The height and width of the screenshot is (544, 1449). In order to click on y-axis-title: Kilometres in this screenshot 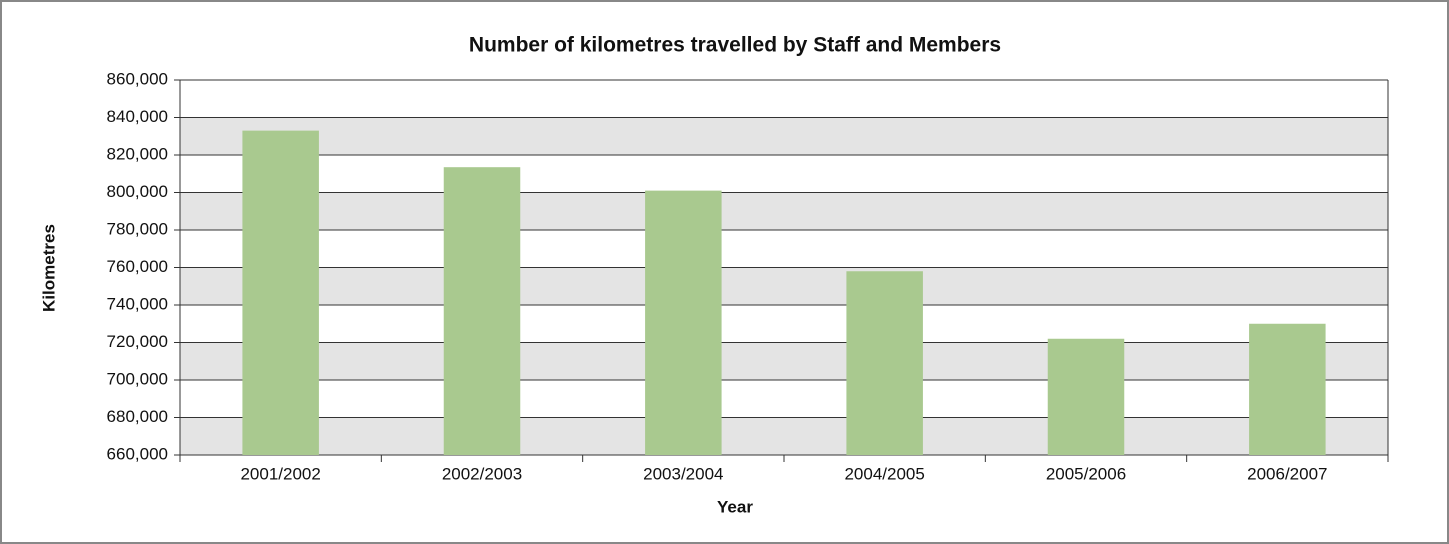, I will do `click(48, 268)`.